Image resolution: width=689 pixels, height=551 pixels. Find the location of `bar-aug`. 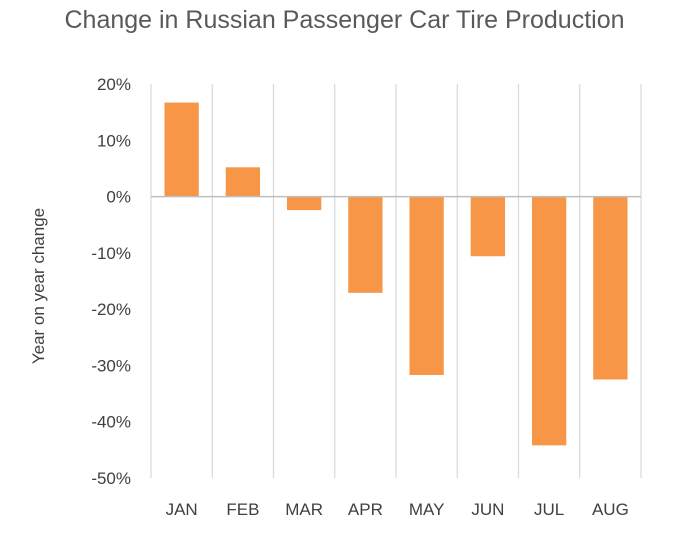

bar-aug is located at coordinates (610, 288).